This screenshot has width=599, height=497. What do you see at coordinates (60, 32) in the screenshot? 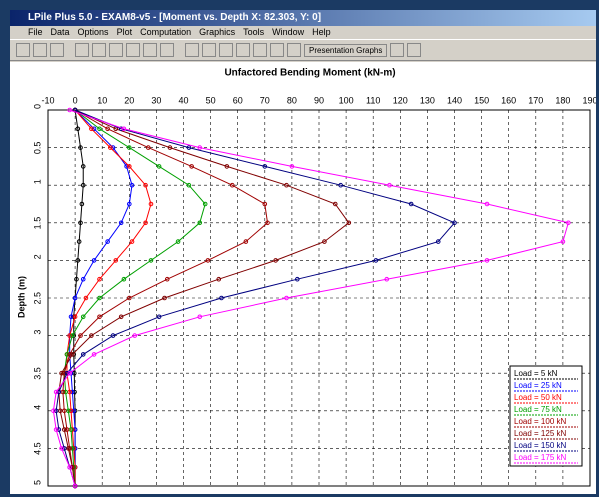
I see `menu-item: Data` at bounding box center [60, 32].